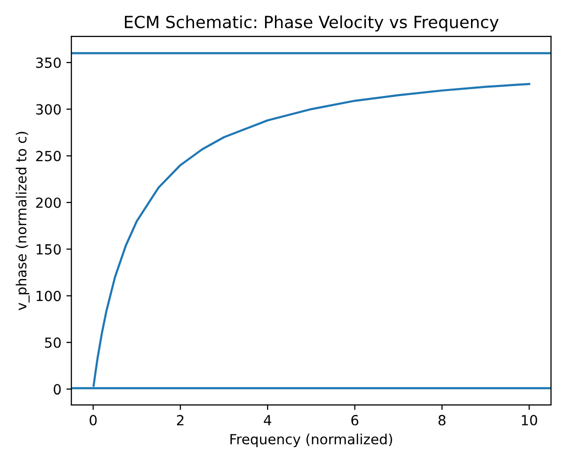 This screenshot has width=571, height=455. Describe the element at coordinates (48, 62) in the screenshot. I see `y-tick-label: 350` at that location.